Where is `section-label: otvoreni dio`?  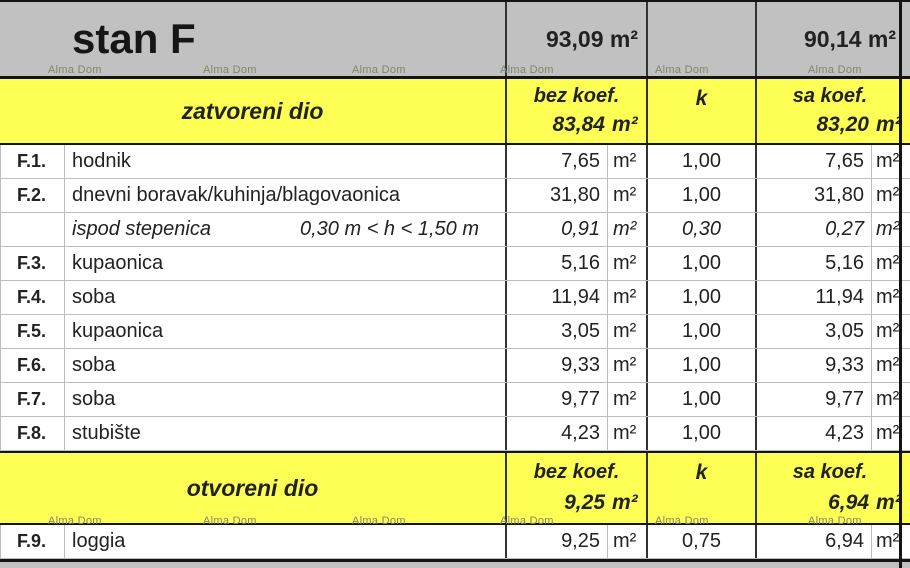
section-label: otvoreni dio is located at coordinates (253, 488).